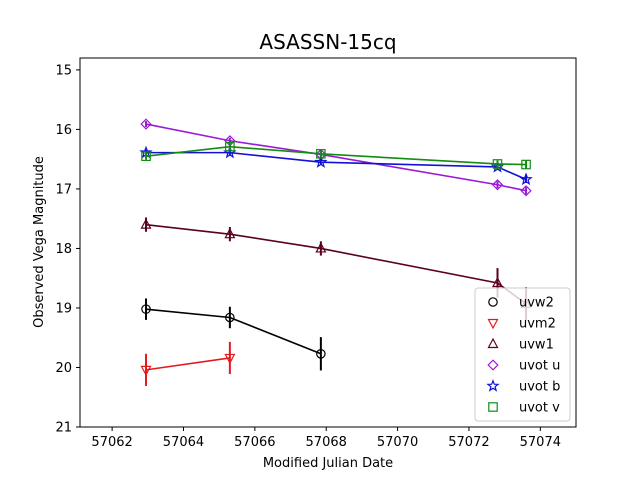  I want to click on x-tick-label: 57062, so click(111, 442).